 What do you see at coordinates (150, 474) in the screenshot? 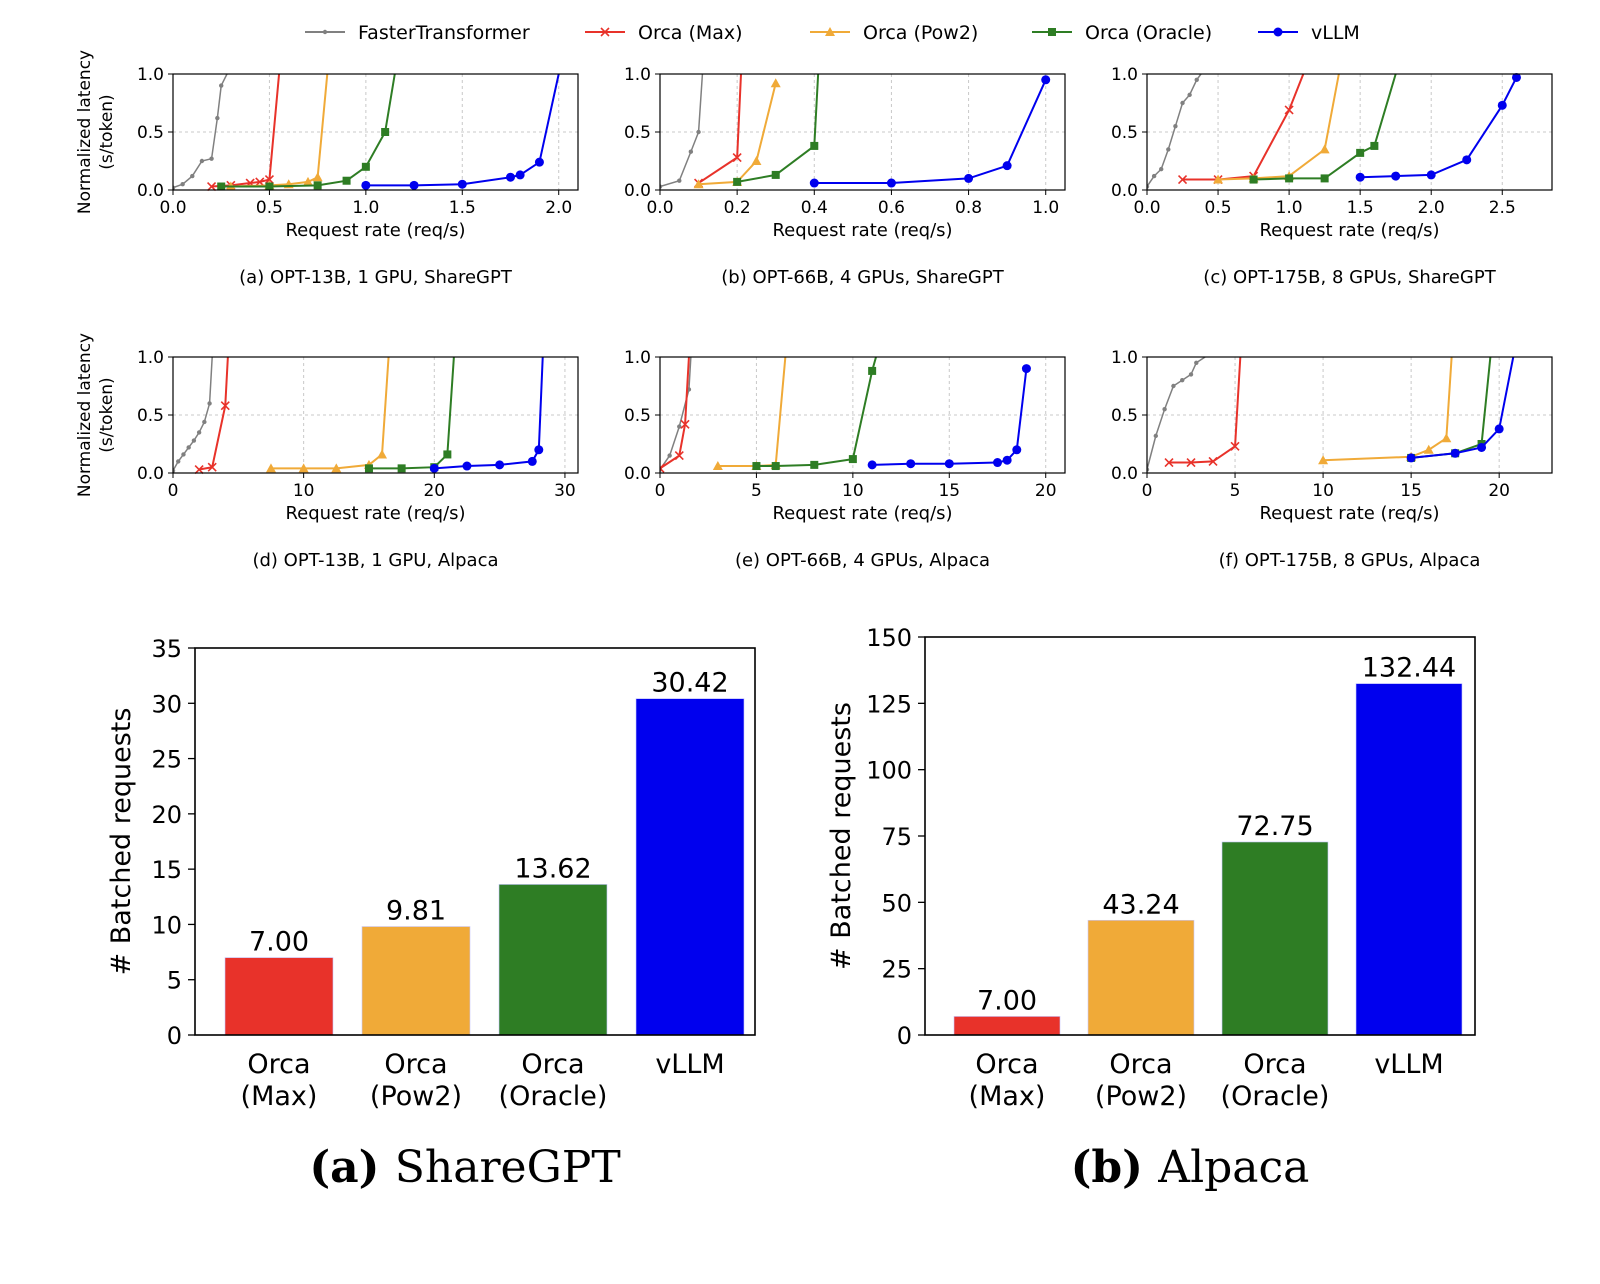
I see `y-tick-label: 0.0` at bounding box center [150, 474].